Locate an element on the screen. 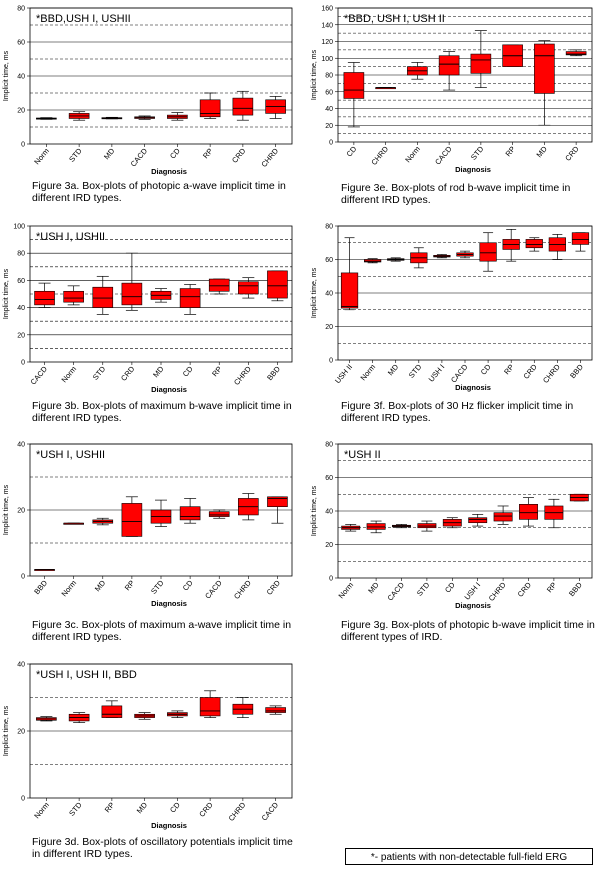  x-tick-label: USH I is located at coordinates (437, 373).